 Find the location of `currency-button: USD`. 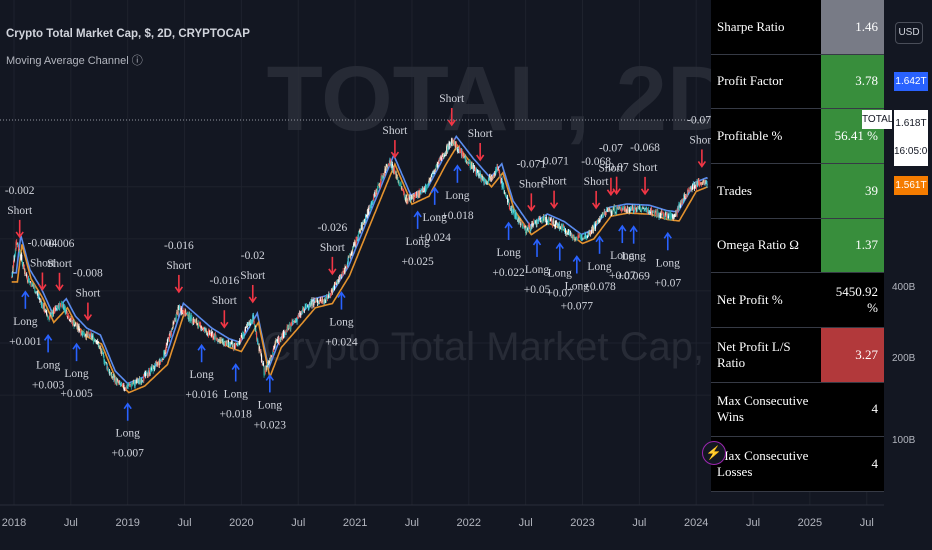

currency-button: USD is located at coordinates (909, 33).